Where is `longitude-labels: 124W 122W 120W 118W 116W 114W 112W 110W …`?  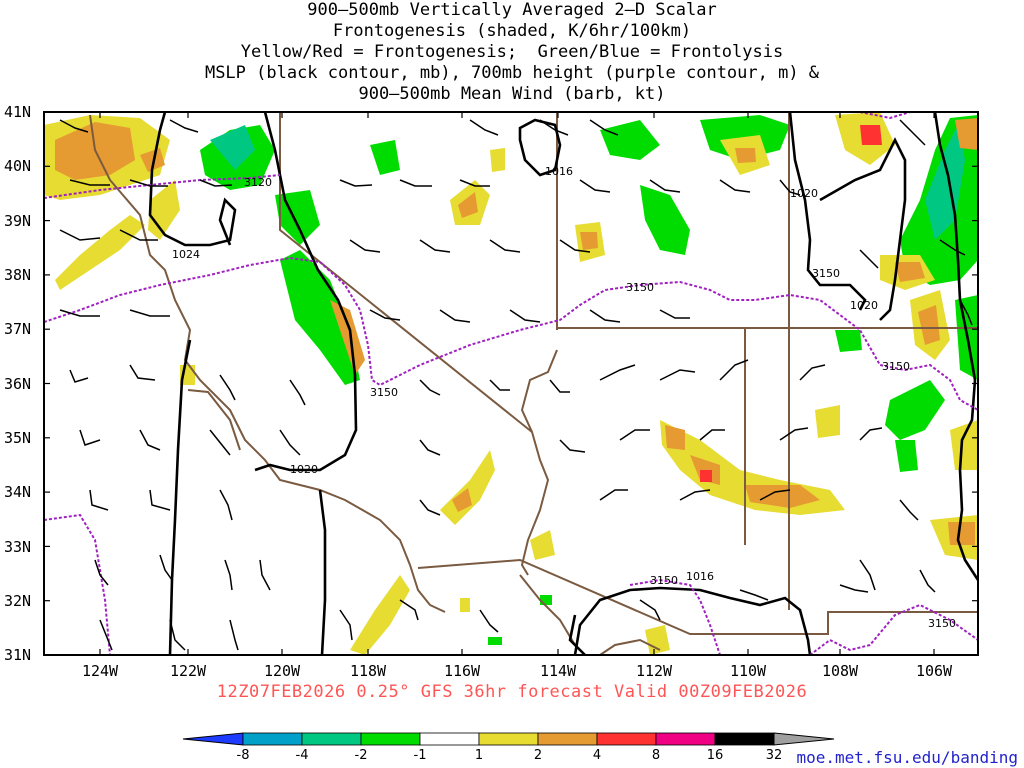 longitude-labels: 124W 122W 120W 118W 116W 114W 112W 110W … is located at coordinates (517, 671).